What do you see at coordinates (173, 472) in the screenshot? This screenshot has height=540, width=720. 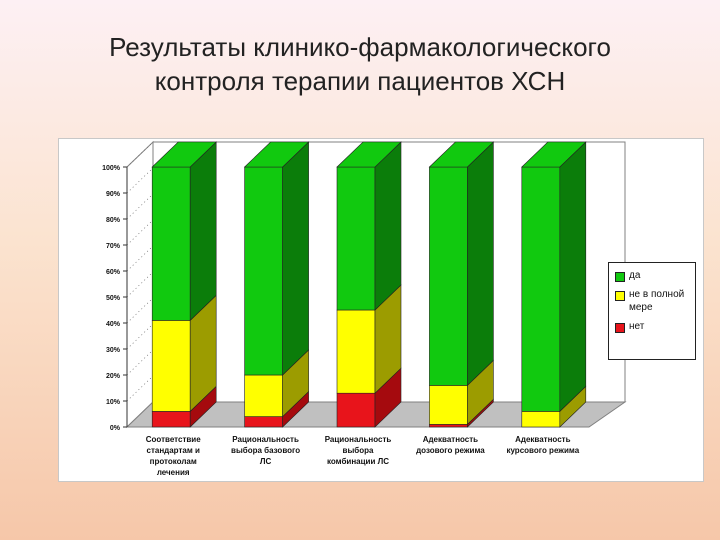 I see `x-category-label: лечения` at bounding box center [173, 472].